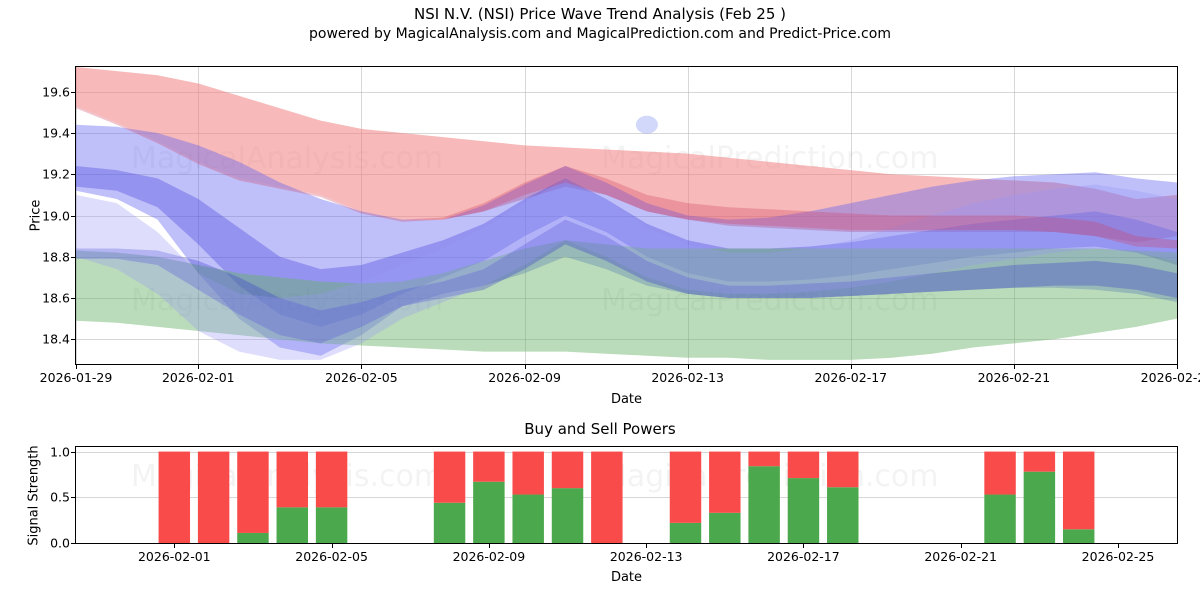 The height and width of the screenshot is (600, 1200). Describe the element at coordinates (56, 174) in the screenshot. I see `top-y-tick-label: 19.2` at that location.